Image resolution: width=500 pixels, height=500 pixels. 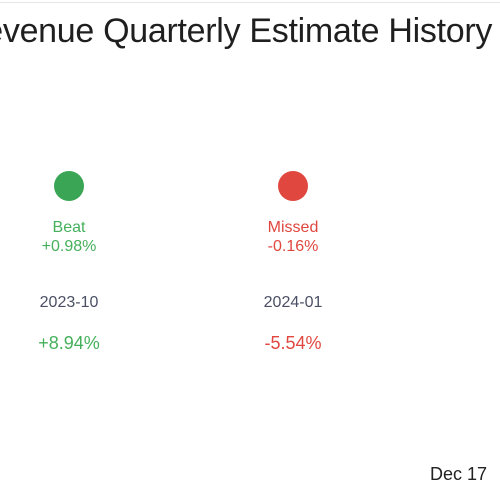 I want to click on chart-title: Revenue Quarterly Estimate History, so click(x=246, y=31).